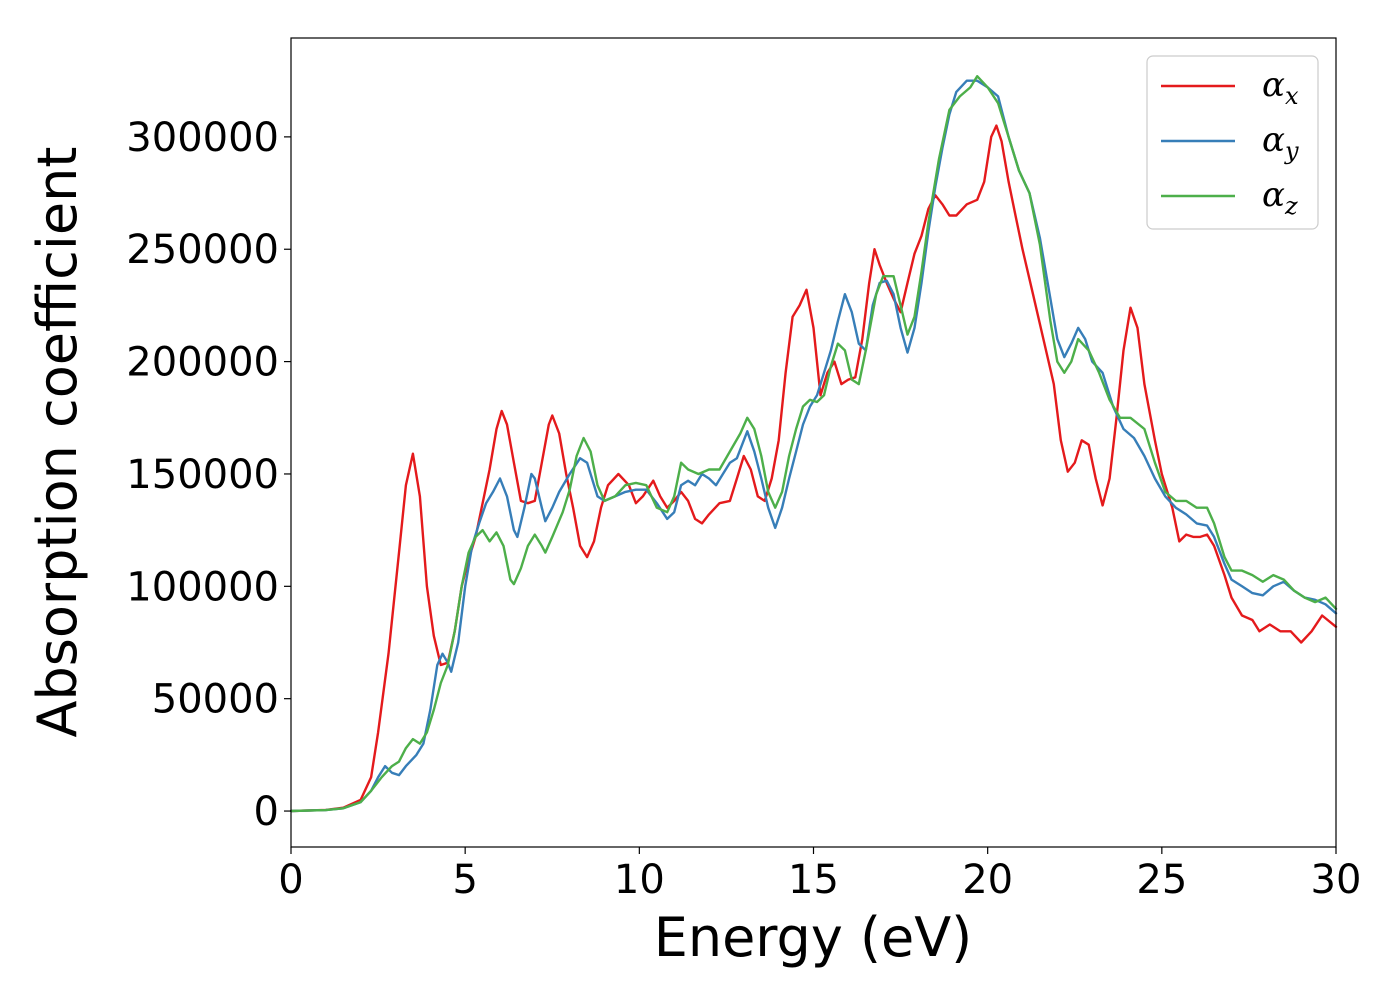 The width and height of the screenshot is (1400, 1000). Describe the element at coordinates (1280, 197) in the screenshot. I see `legend-entry-z: αz` at that location.